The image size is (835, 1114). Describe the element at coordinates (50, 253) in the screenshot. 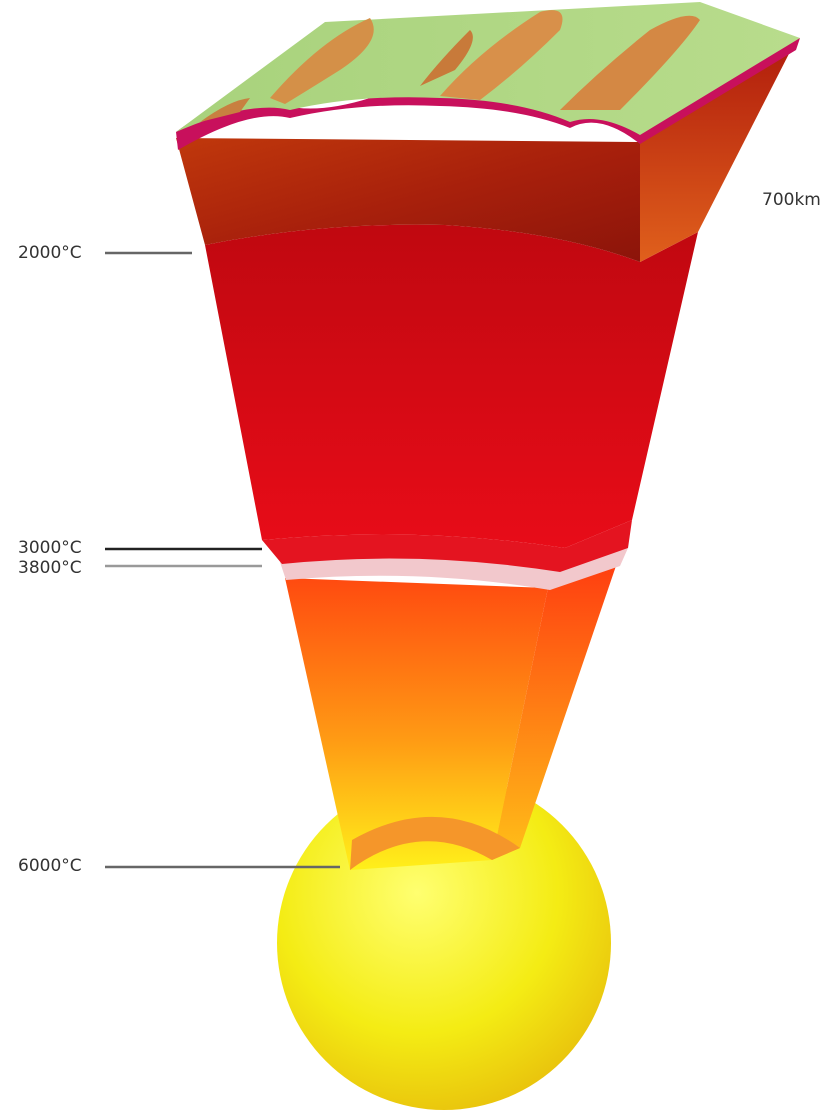

I see `temperature-label-2000: 2000°C` at that location.